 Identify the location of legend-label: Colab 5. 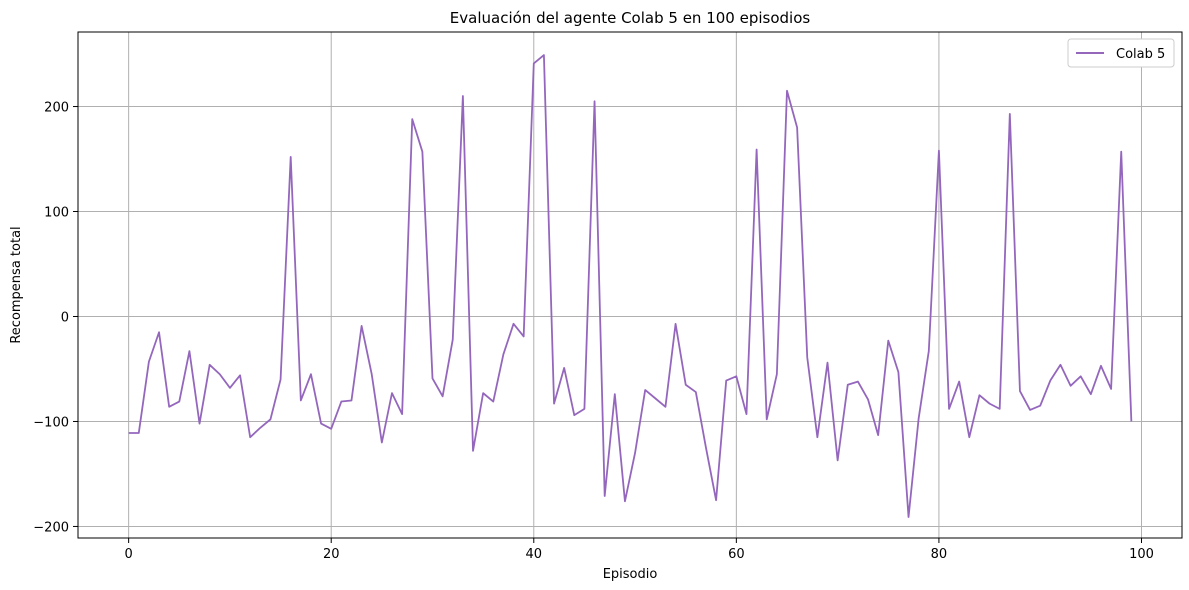
(1140, 54).